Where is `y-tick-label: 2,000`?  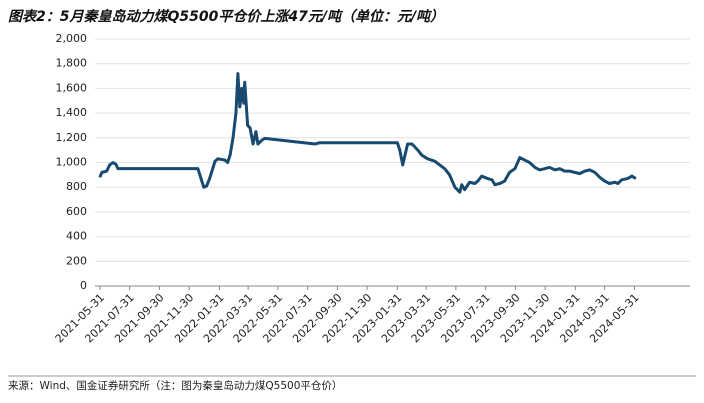 y-tick-label: 2,000 is located at coordinates (72, 38).